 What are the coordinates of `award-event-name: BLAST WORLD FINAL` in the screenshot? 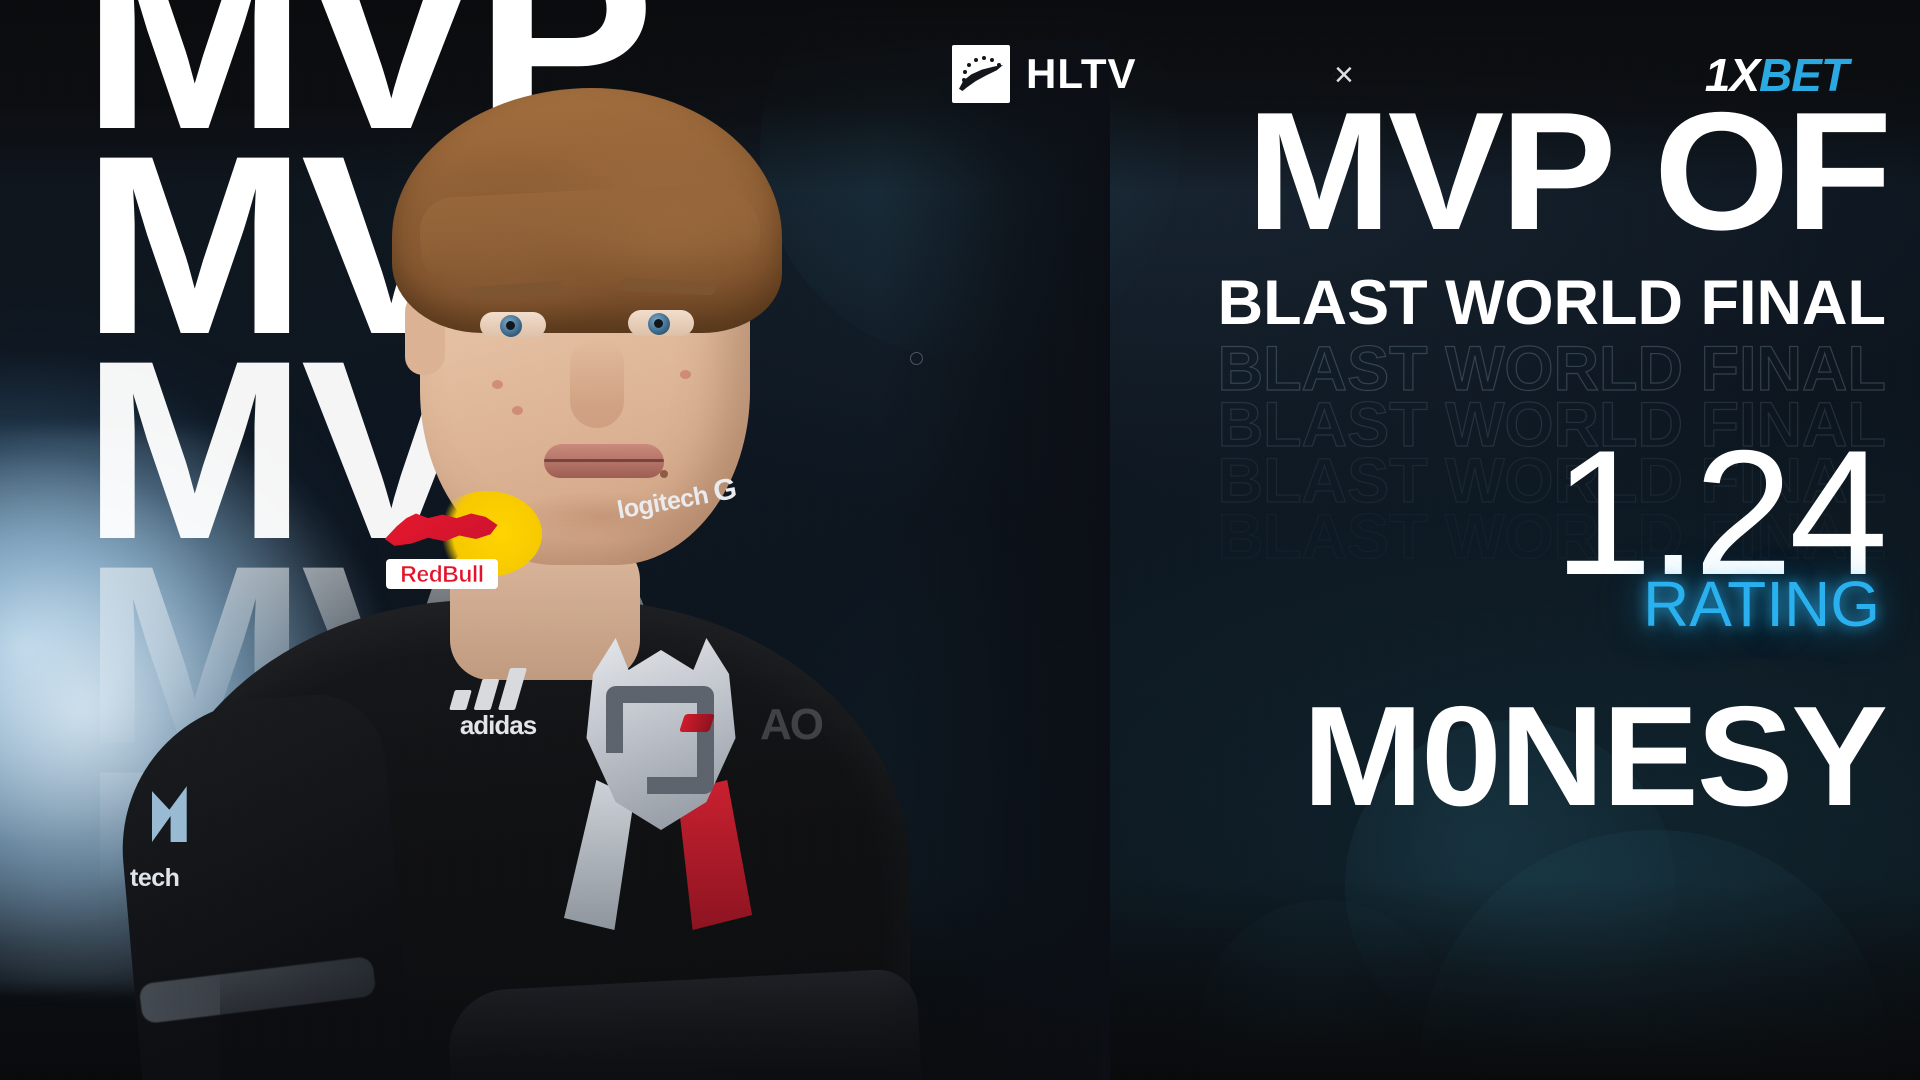 It's located at (1551, 303).